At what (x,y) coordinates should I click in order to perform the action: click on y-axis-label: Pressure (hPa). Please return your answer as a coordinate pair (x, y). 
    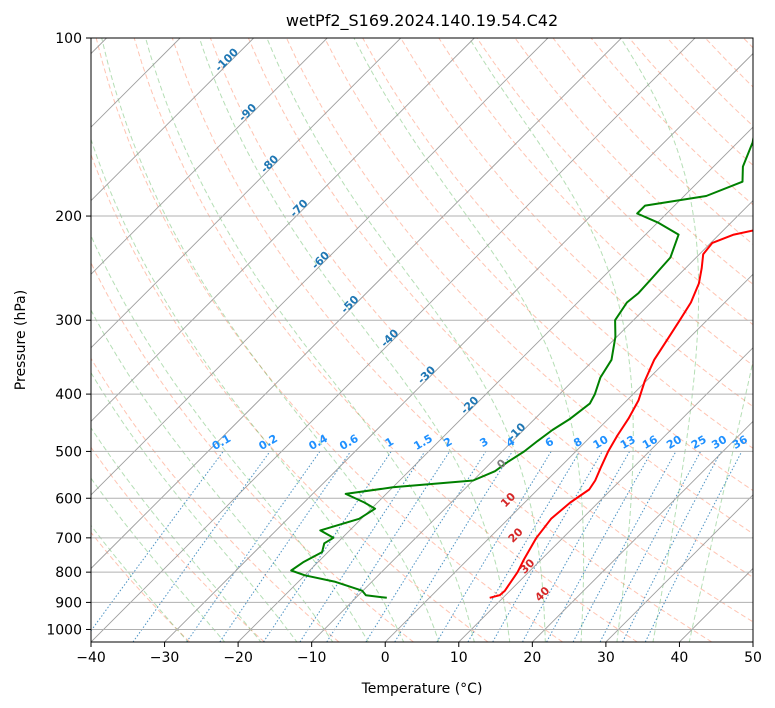
    Looking at the image, I should click on (21, 340).